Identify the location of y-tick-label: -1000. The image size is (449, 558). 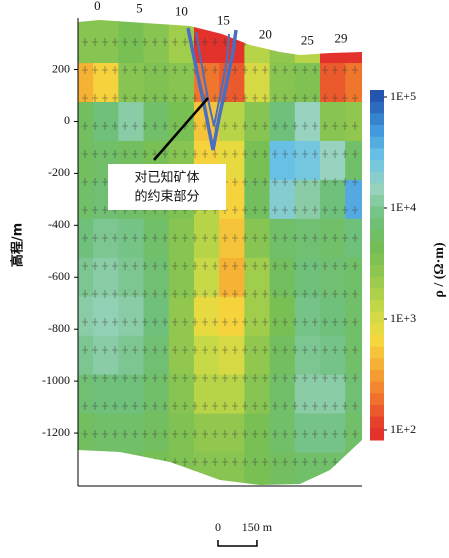
(56, 380).